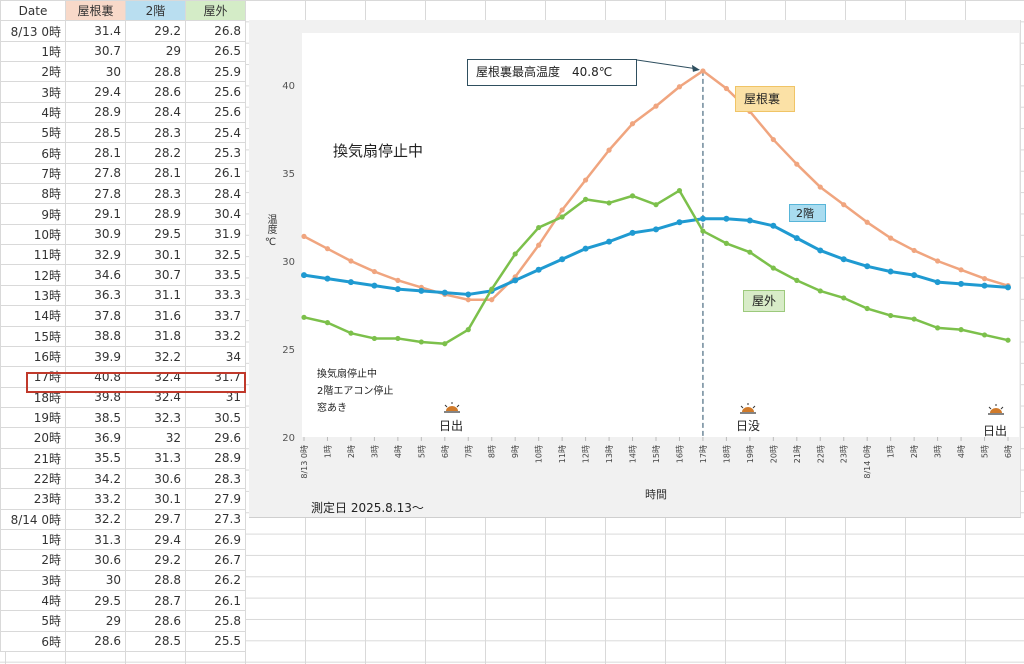 The width and height of the screenshot is (1024, 664). What do you see at coordinates (215, 11) in the screenshot?
I see `header-outdoor: 屋外` at bounding box center [215, 11].